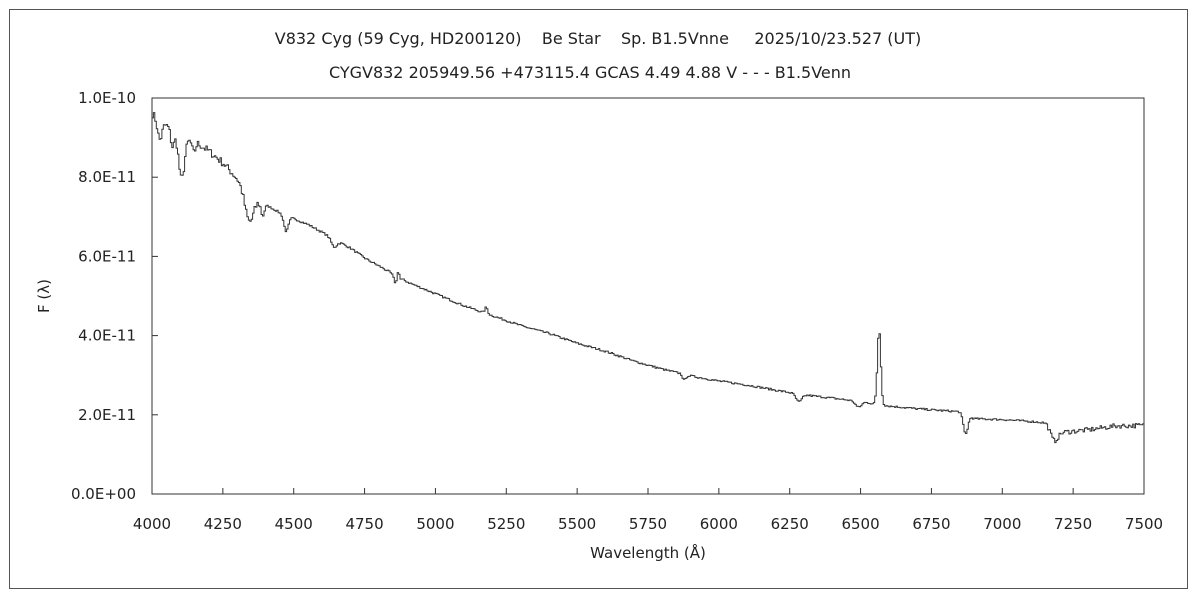 Image resolution: width=1200 pixels, height=600 pixels. What do you see at coordinates (648, 552) in the screenshot?
I see `x-axis-title: Wavelength (Å)` at bounding box center [648, 552].